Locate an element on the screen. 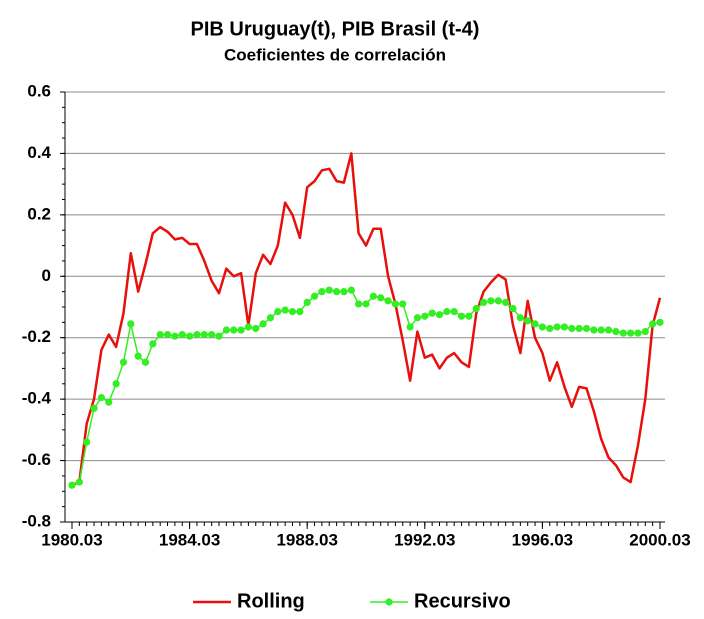 The width and height of the screenshot is (704, 619). y-tick-label: 0 is located at coordinates (46, 275).